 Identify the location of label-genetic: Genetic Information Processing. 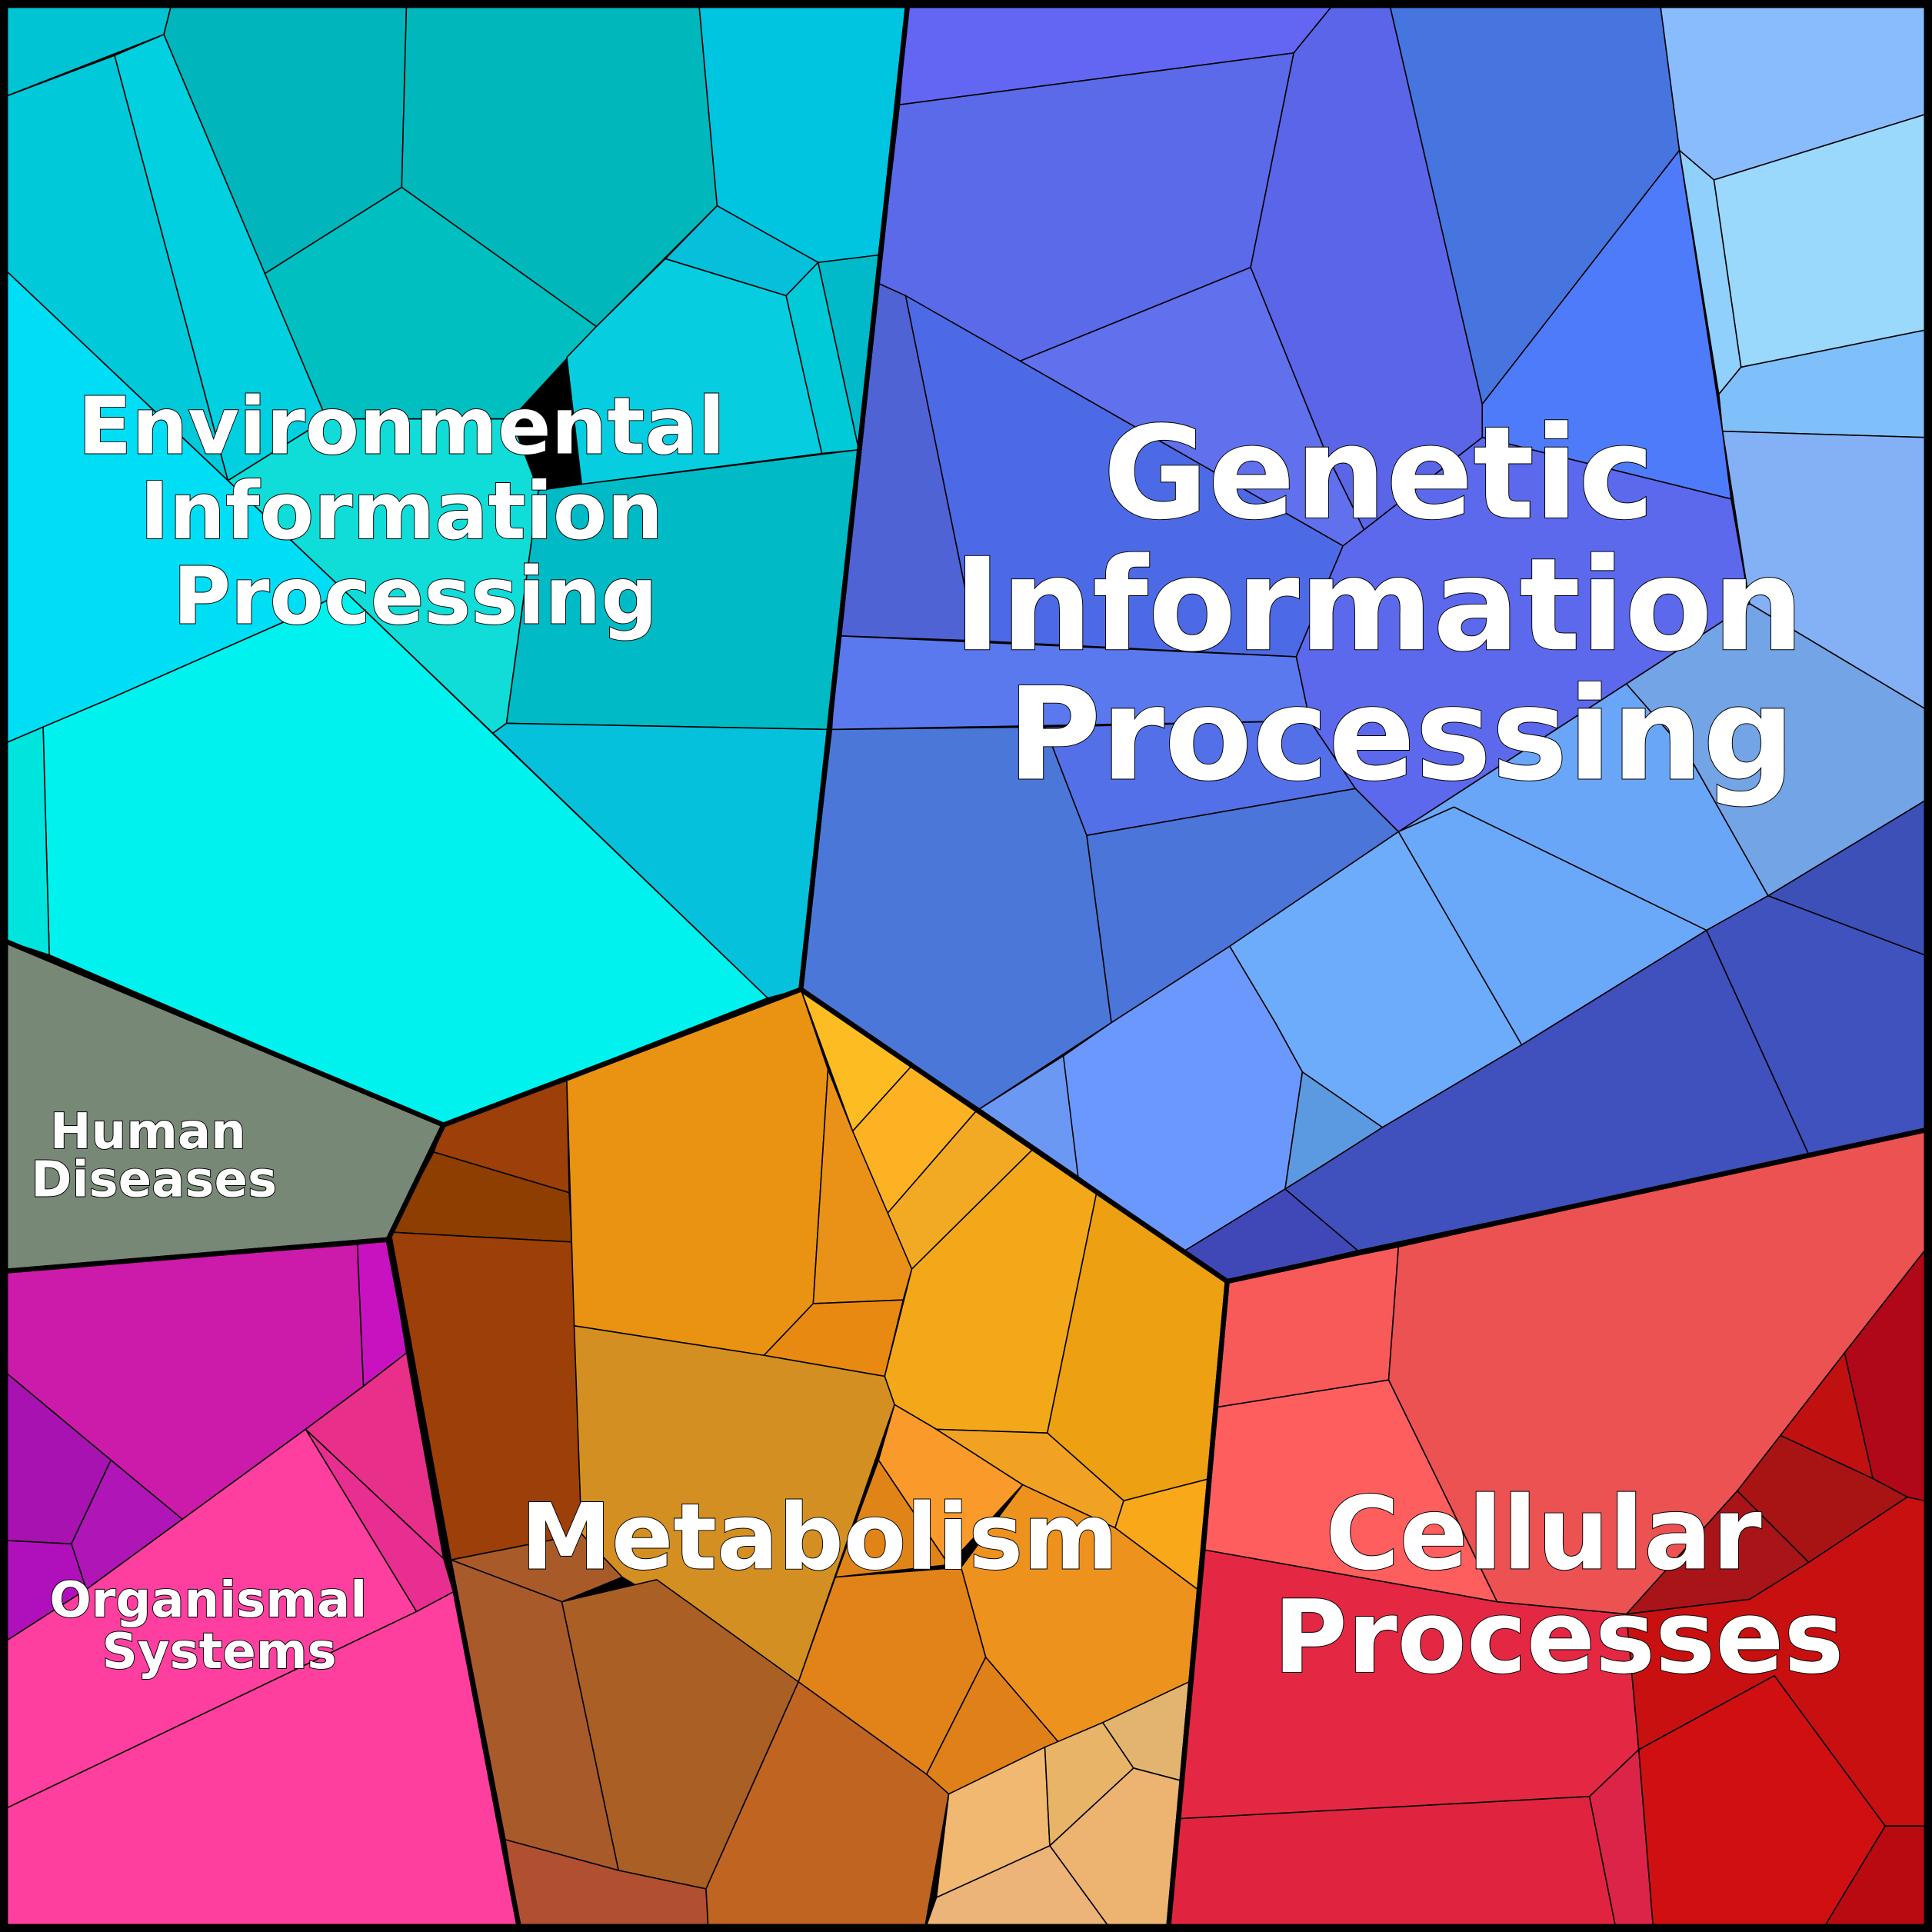
(1401, 604).